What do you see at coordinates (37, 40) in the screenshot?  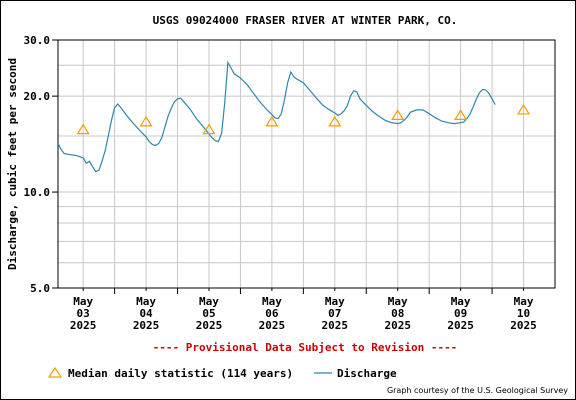 I see `y-tick-label: 30.0` at bounding box center [37, 40].